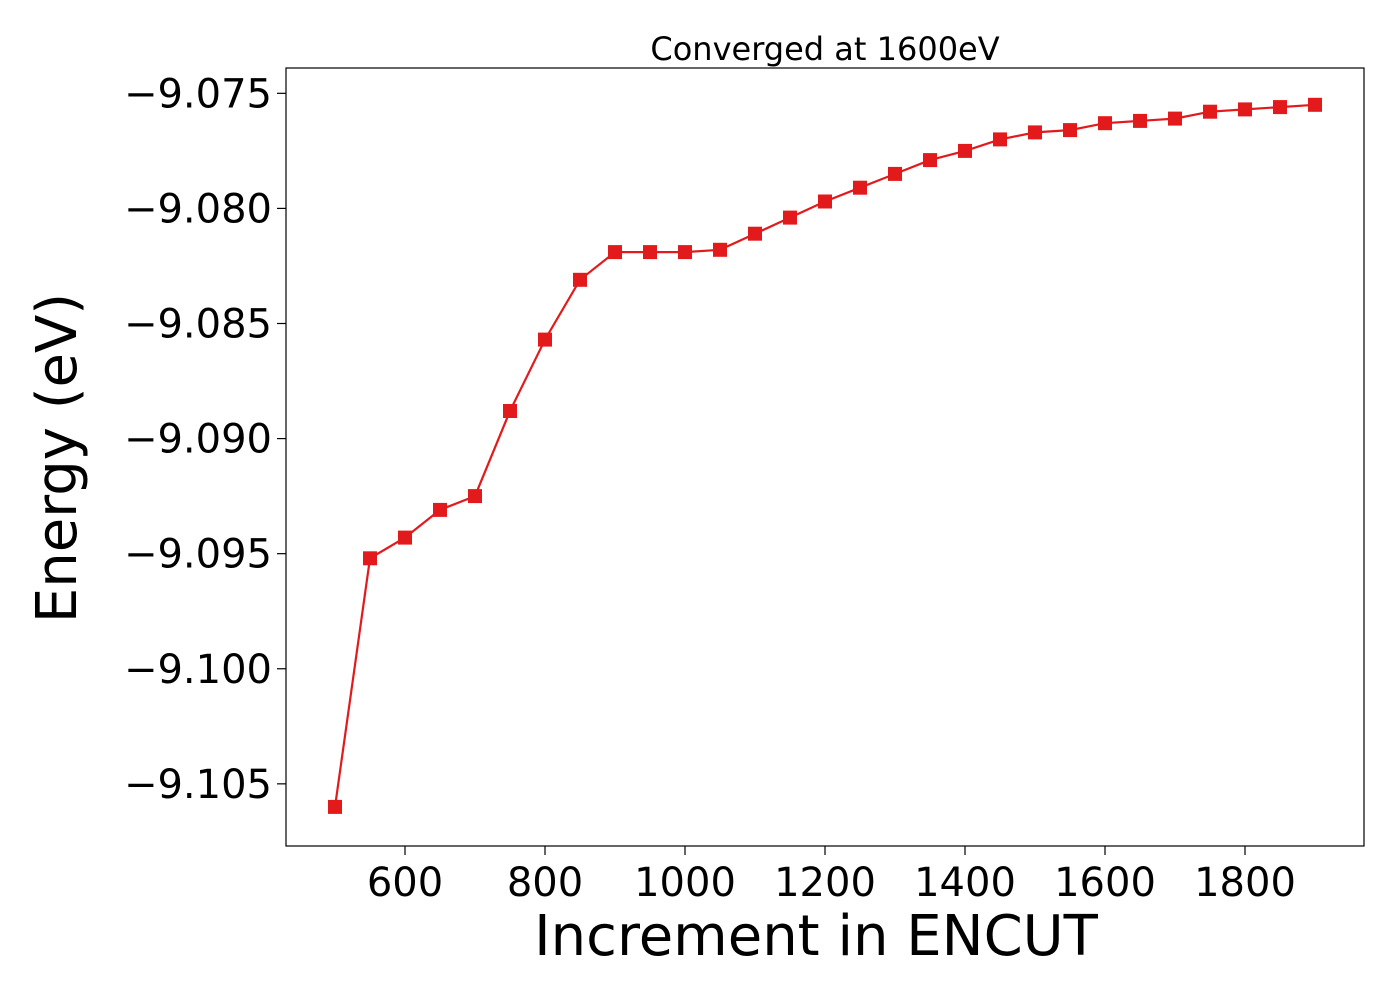  I want to click on x-axis-title: Increment in ENCUT, so click(816, 936).